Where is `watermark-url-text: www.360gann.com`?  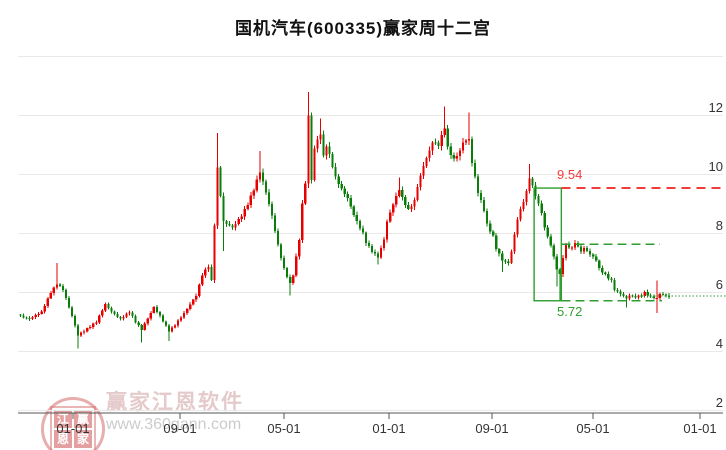
watermark-url-text: www.360gann.com is located at coordinates (174, 424).